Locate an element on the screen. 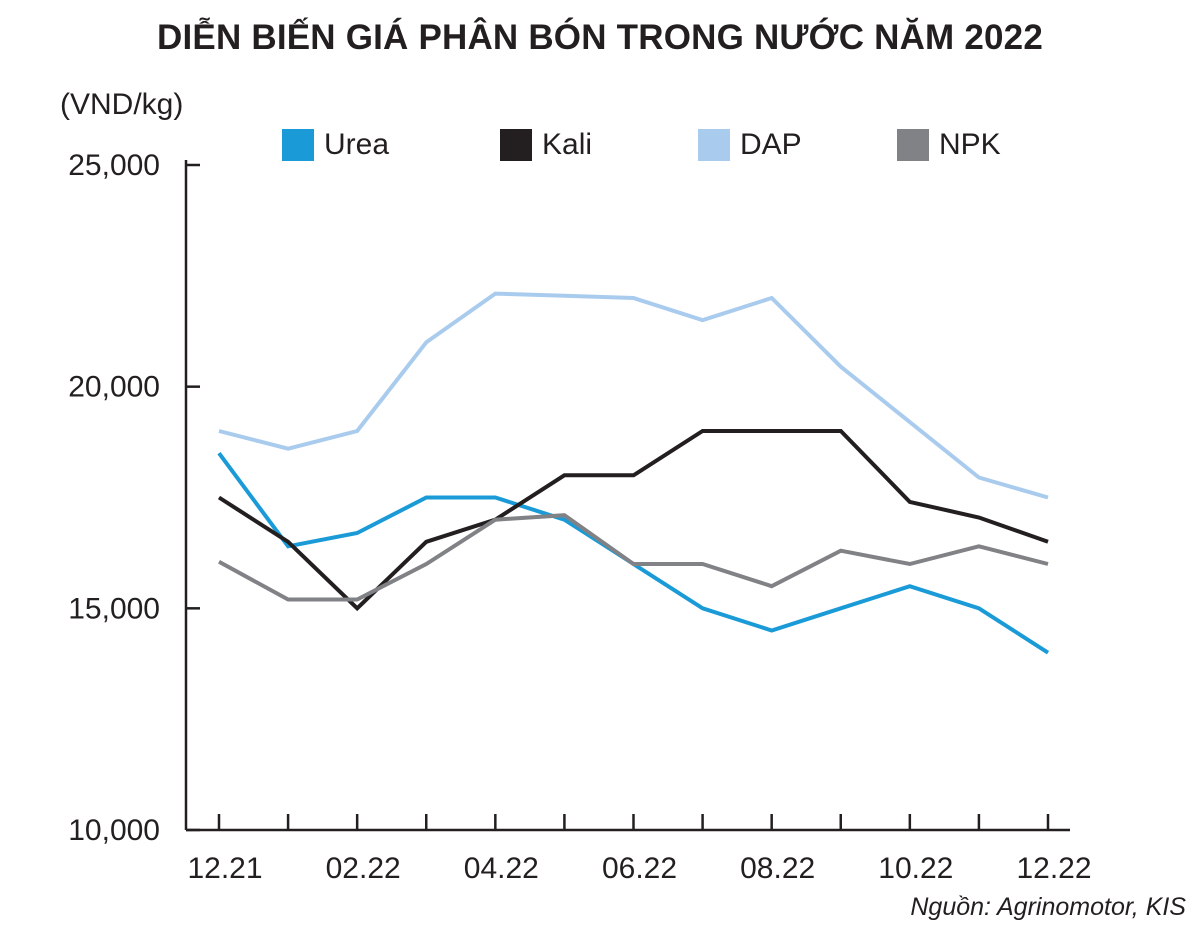 The height and width of the screenshot is (932, 1200). source-note: Nguồn: Agrinomotor, KIS is located at coordinates (1048, 907).